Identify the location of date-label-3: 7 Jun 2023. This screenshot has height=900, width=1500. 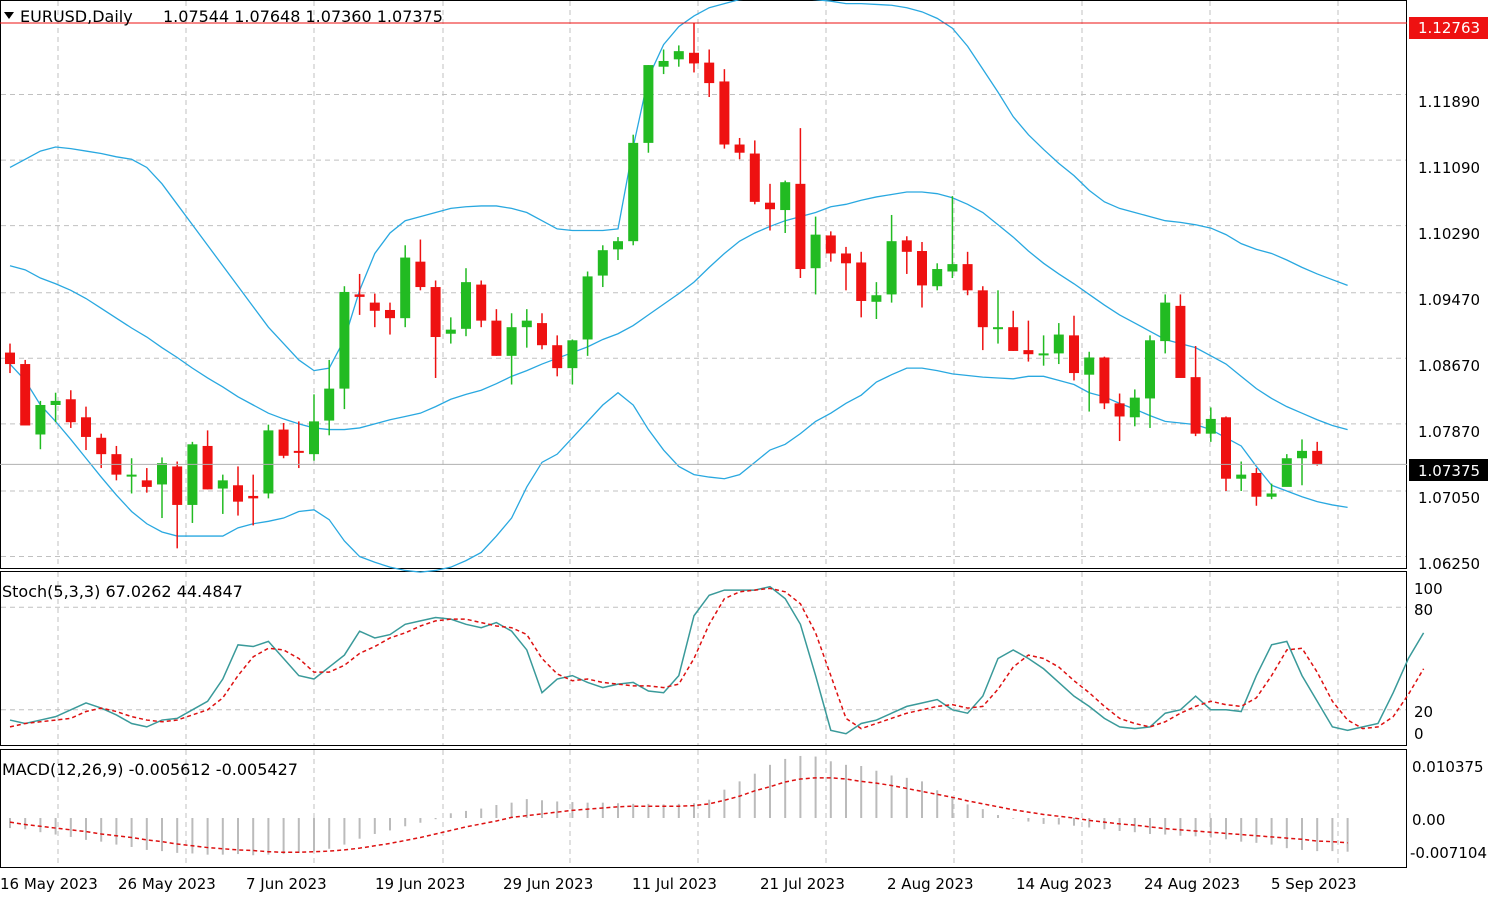
(286, 884).